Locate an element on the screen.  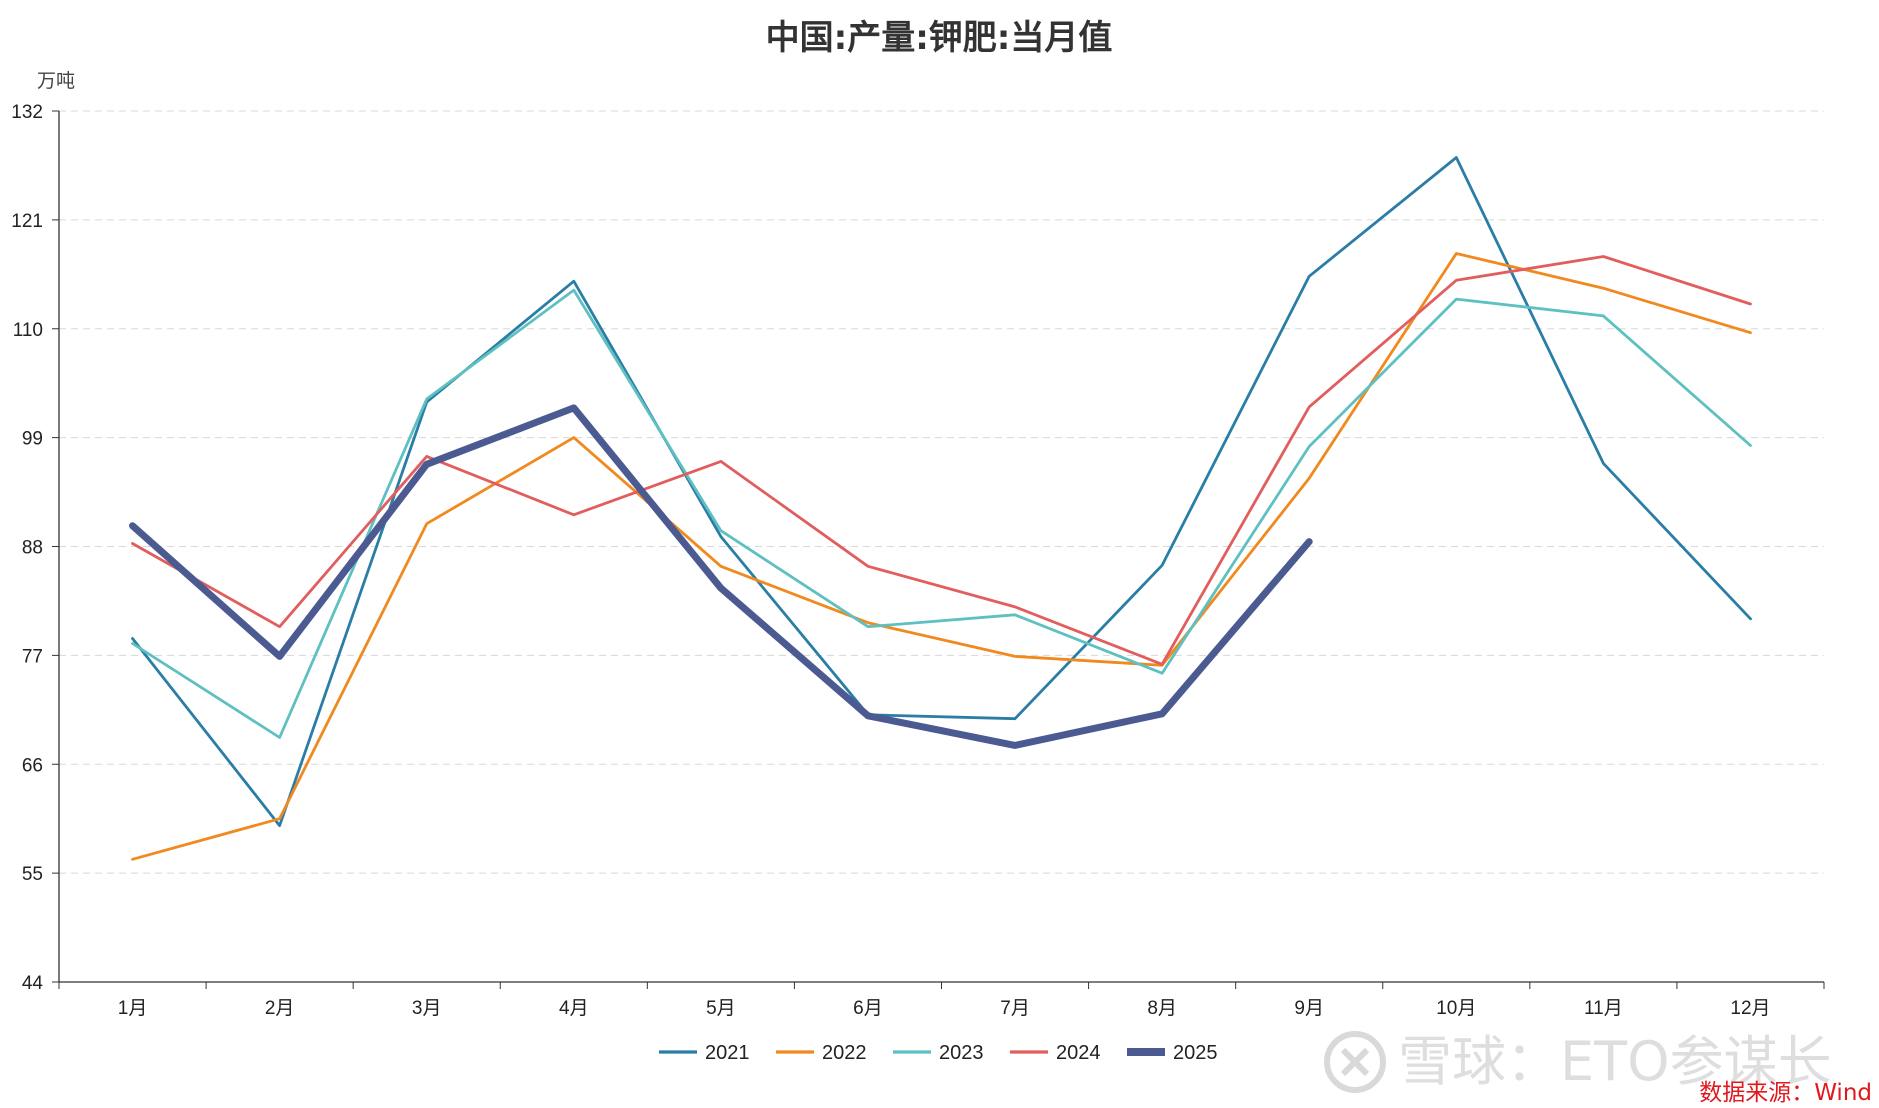
snowball-logo-icon is located at coordinates (1355, 1062).